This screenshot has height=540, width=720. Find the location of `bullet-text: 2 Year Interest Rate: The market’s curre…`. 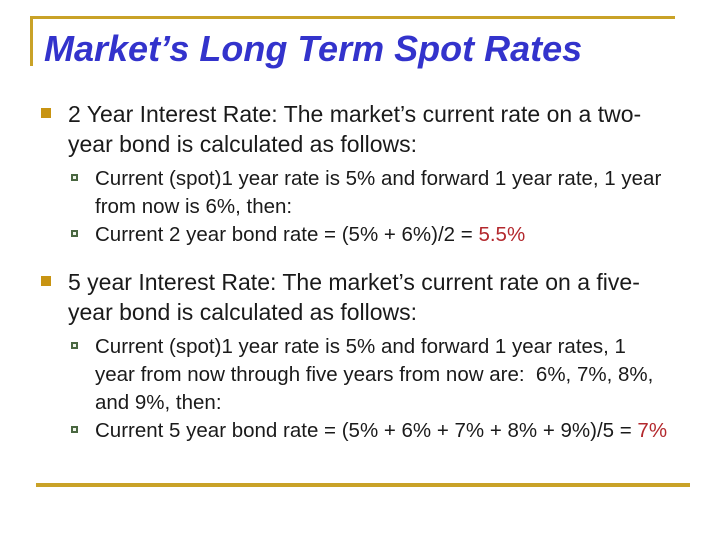

bullet-text: 2 Year Interest Rate: The market’s curre… is located at coordinates (360, 129).